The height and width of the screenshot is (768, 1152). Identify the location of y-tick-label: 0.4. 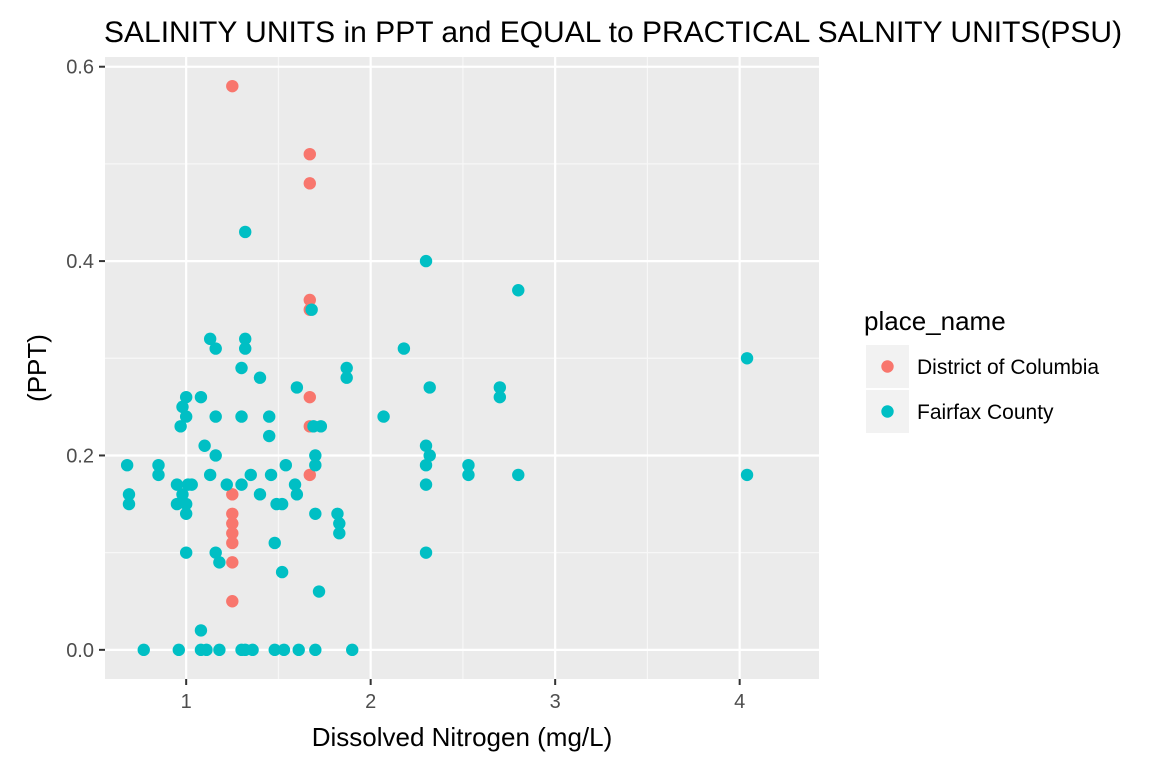
(80, 262).